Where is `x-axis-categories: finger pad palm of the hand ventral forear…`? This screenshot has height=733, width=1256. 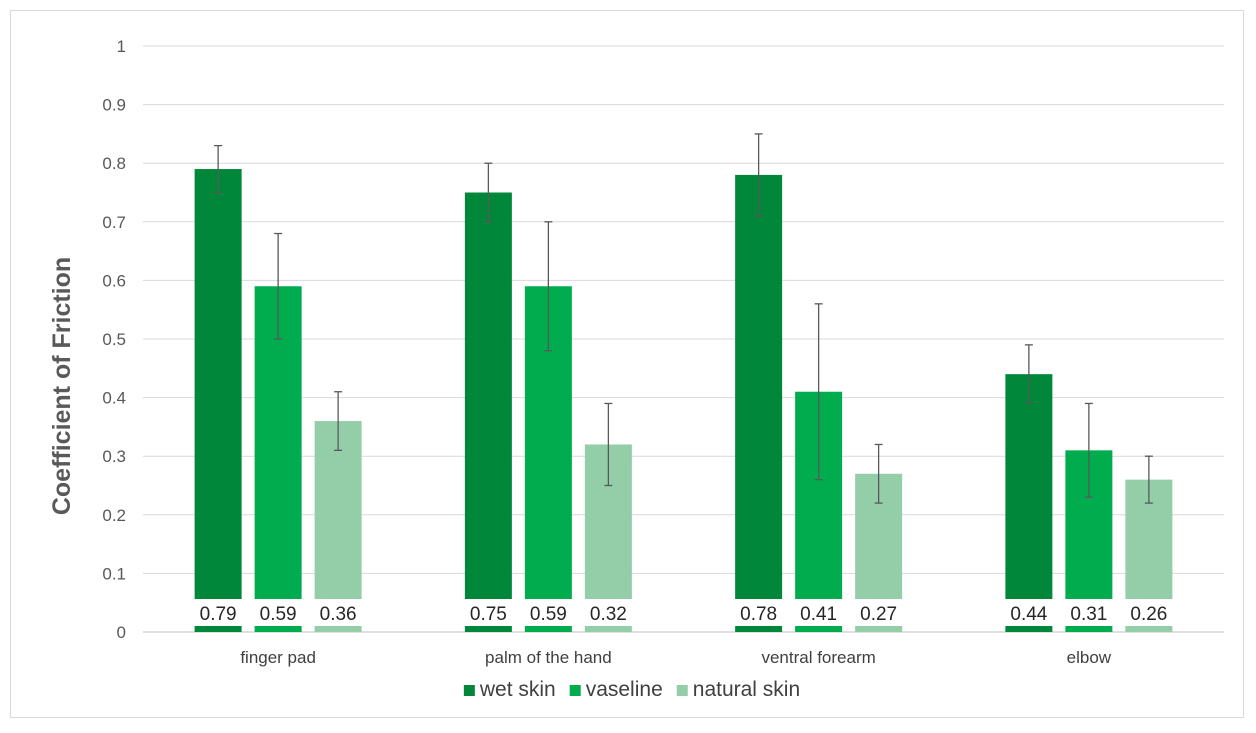
x-axis-categories: finger pad palm of the hand ventral forear… is located at coordinates (675, 657).